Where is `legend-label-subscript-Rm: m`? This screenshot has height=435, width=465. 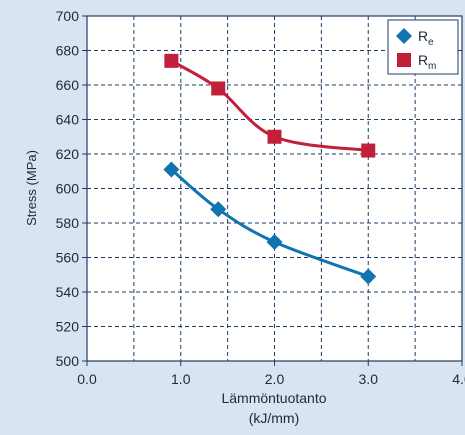 legend-label-subscript-Rm: m is located at coordinates (432, 66).